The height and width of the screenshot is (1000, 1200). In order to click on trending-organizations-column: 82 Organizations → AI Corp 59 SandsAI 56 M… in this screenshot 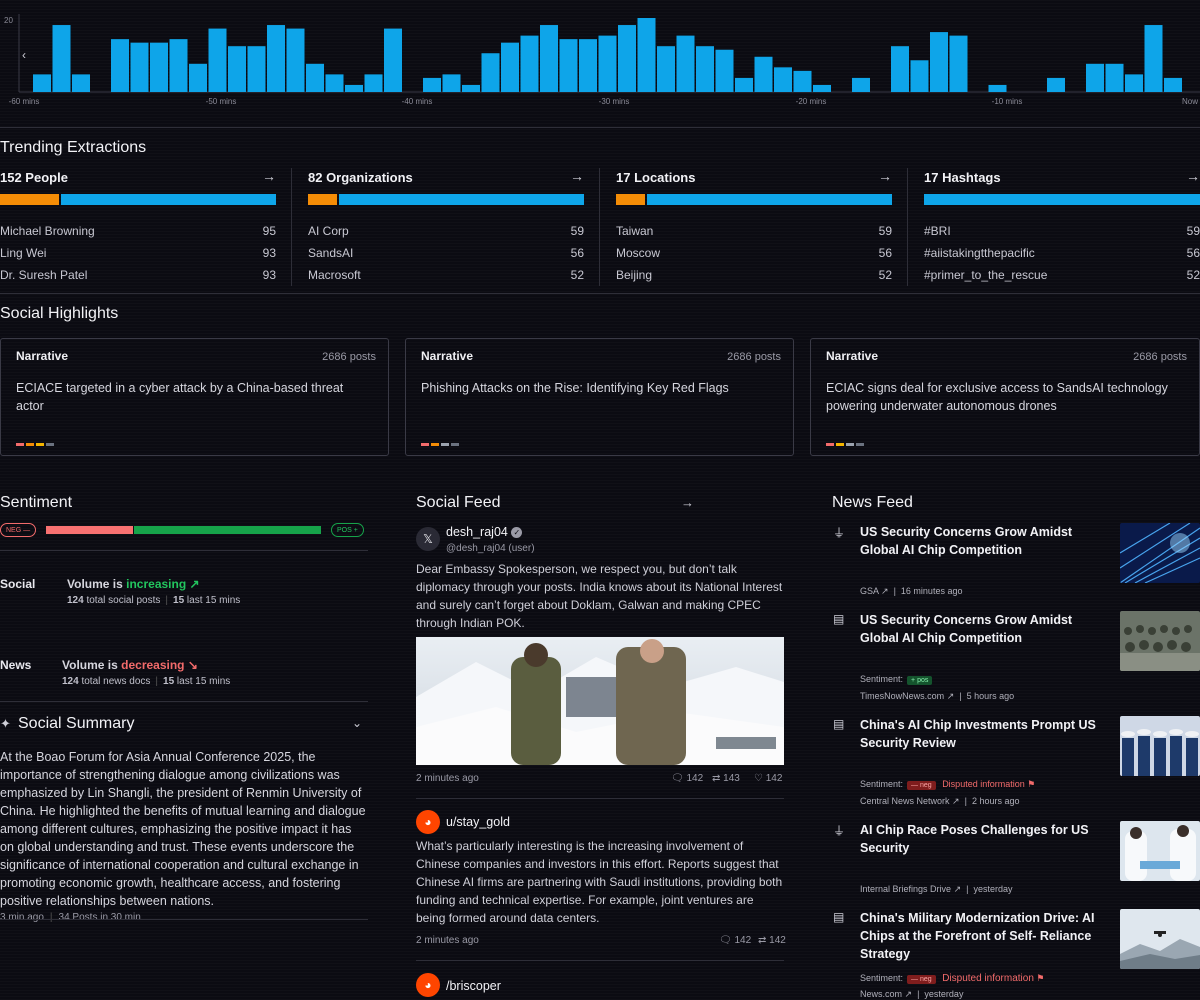, I will do `click(446, 227)`.